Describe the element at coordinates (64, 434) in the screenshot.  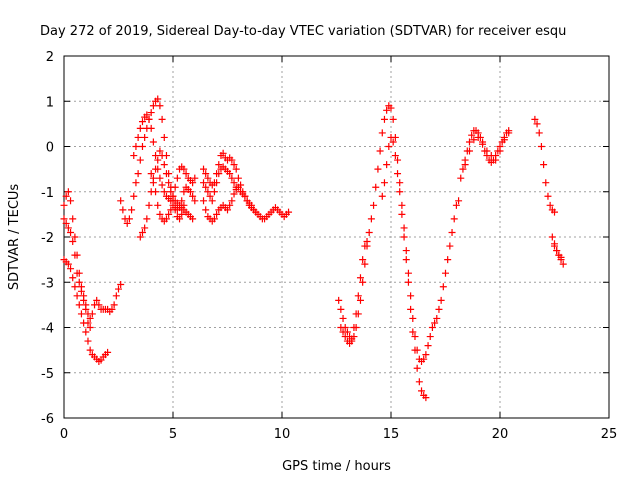
I see `x-tick-label: 0` at that location.